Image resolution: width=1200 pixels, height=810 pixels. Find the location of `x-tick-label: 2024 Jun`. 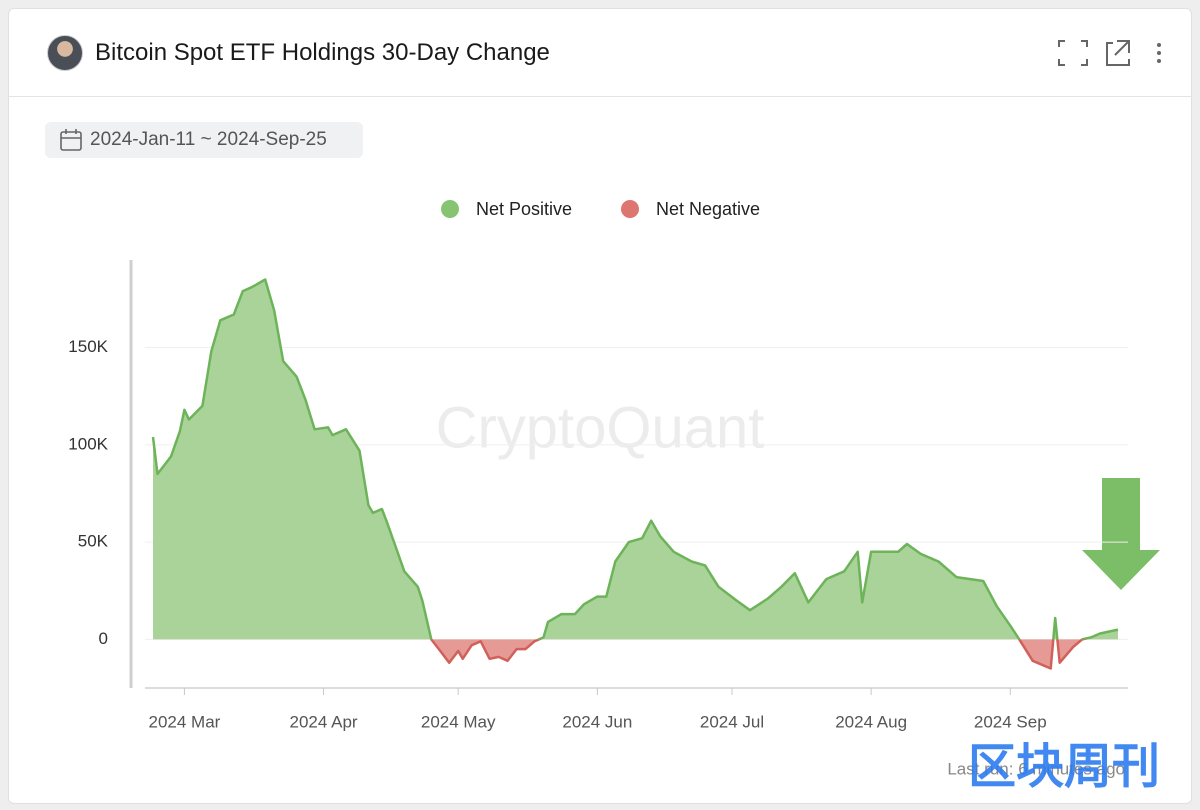

x-tick-label: 2024 Jun is located at coordinates (597, 721).